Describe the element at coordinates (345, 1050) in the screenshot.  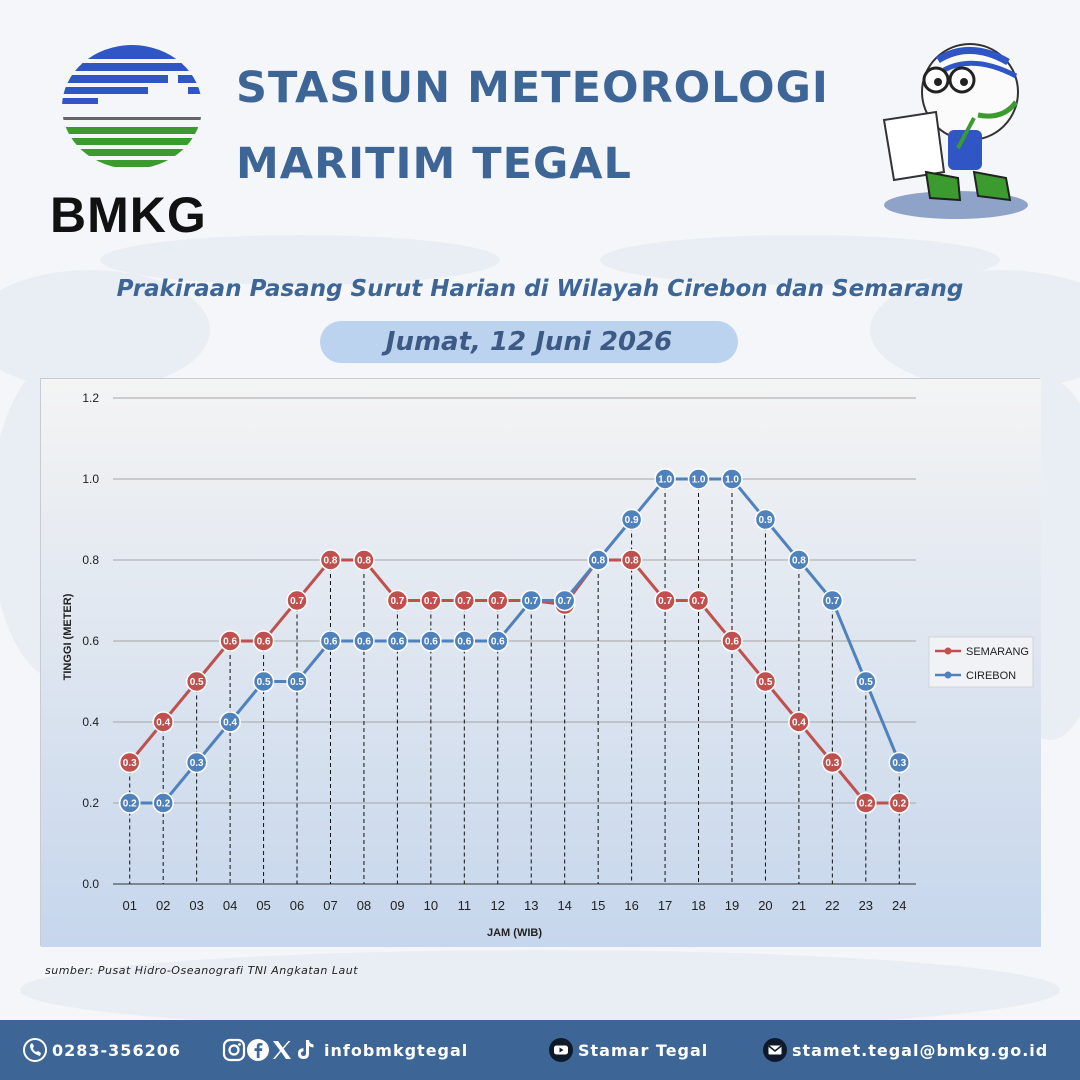
I see `footer-social: infobmkgtegal` at that location.